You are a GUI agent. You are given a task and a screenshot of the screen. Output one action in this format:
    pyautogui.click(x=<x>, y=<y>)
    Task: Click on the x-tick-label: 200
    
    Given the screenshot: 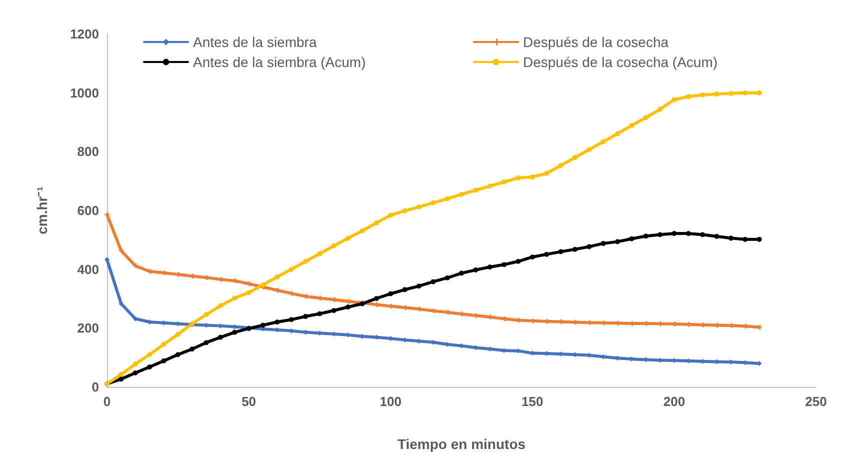 What is the action you would take?
    pyautogui.click(x=674, y=401)
    